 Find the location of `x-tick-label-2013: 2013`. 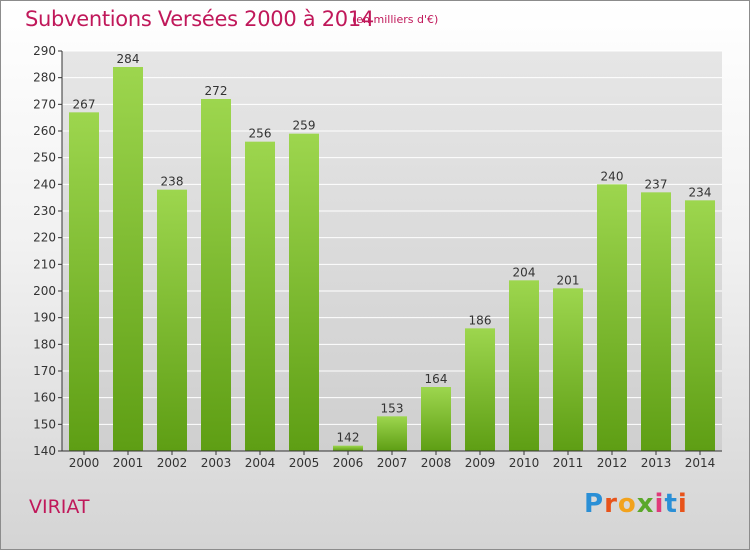

x-tick-label-2013: 2013 is located at coordinates (656, 463).